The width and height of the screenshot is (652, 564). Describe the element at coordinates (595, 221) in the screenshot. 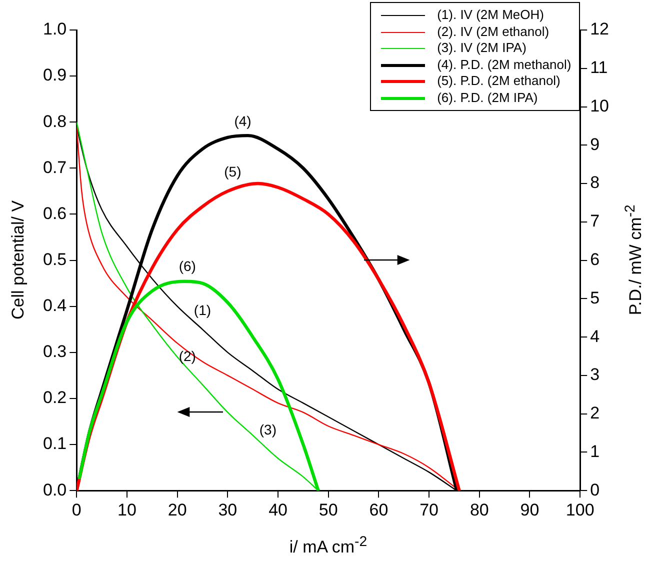

I see `y2-tick-label: 7` at that location.